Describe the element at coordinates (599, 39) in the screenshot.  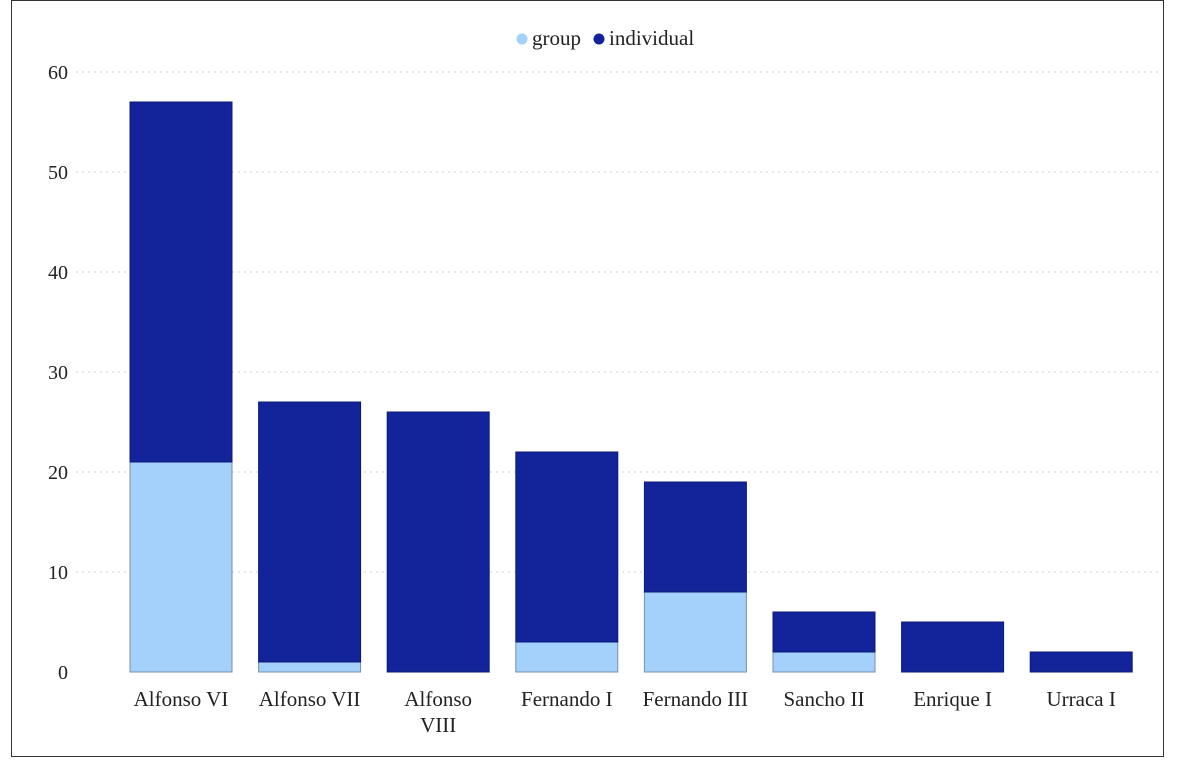
I see `legend-marker-individual` at that location.